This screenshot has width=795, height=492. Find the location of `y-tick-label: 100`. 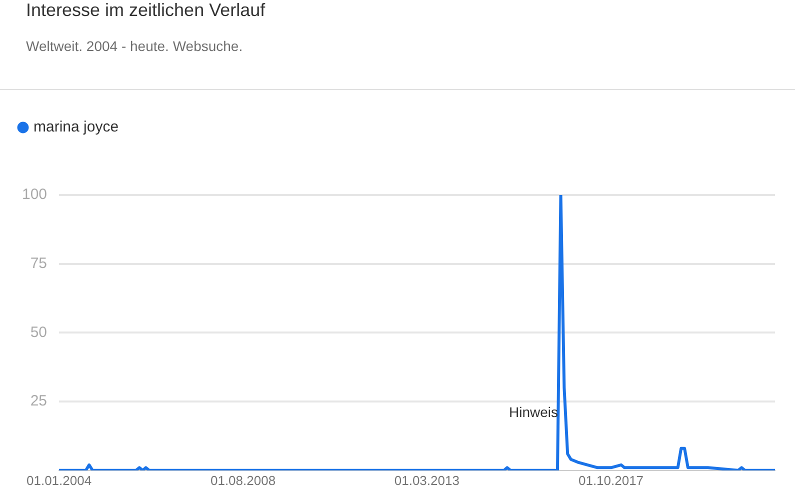

y-tick-label: 100 is located at coordinates (35, 195).